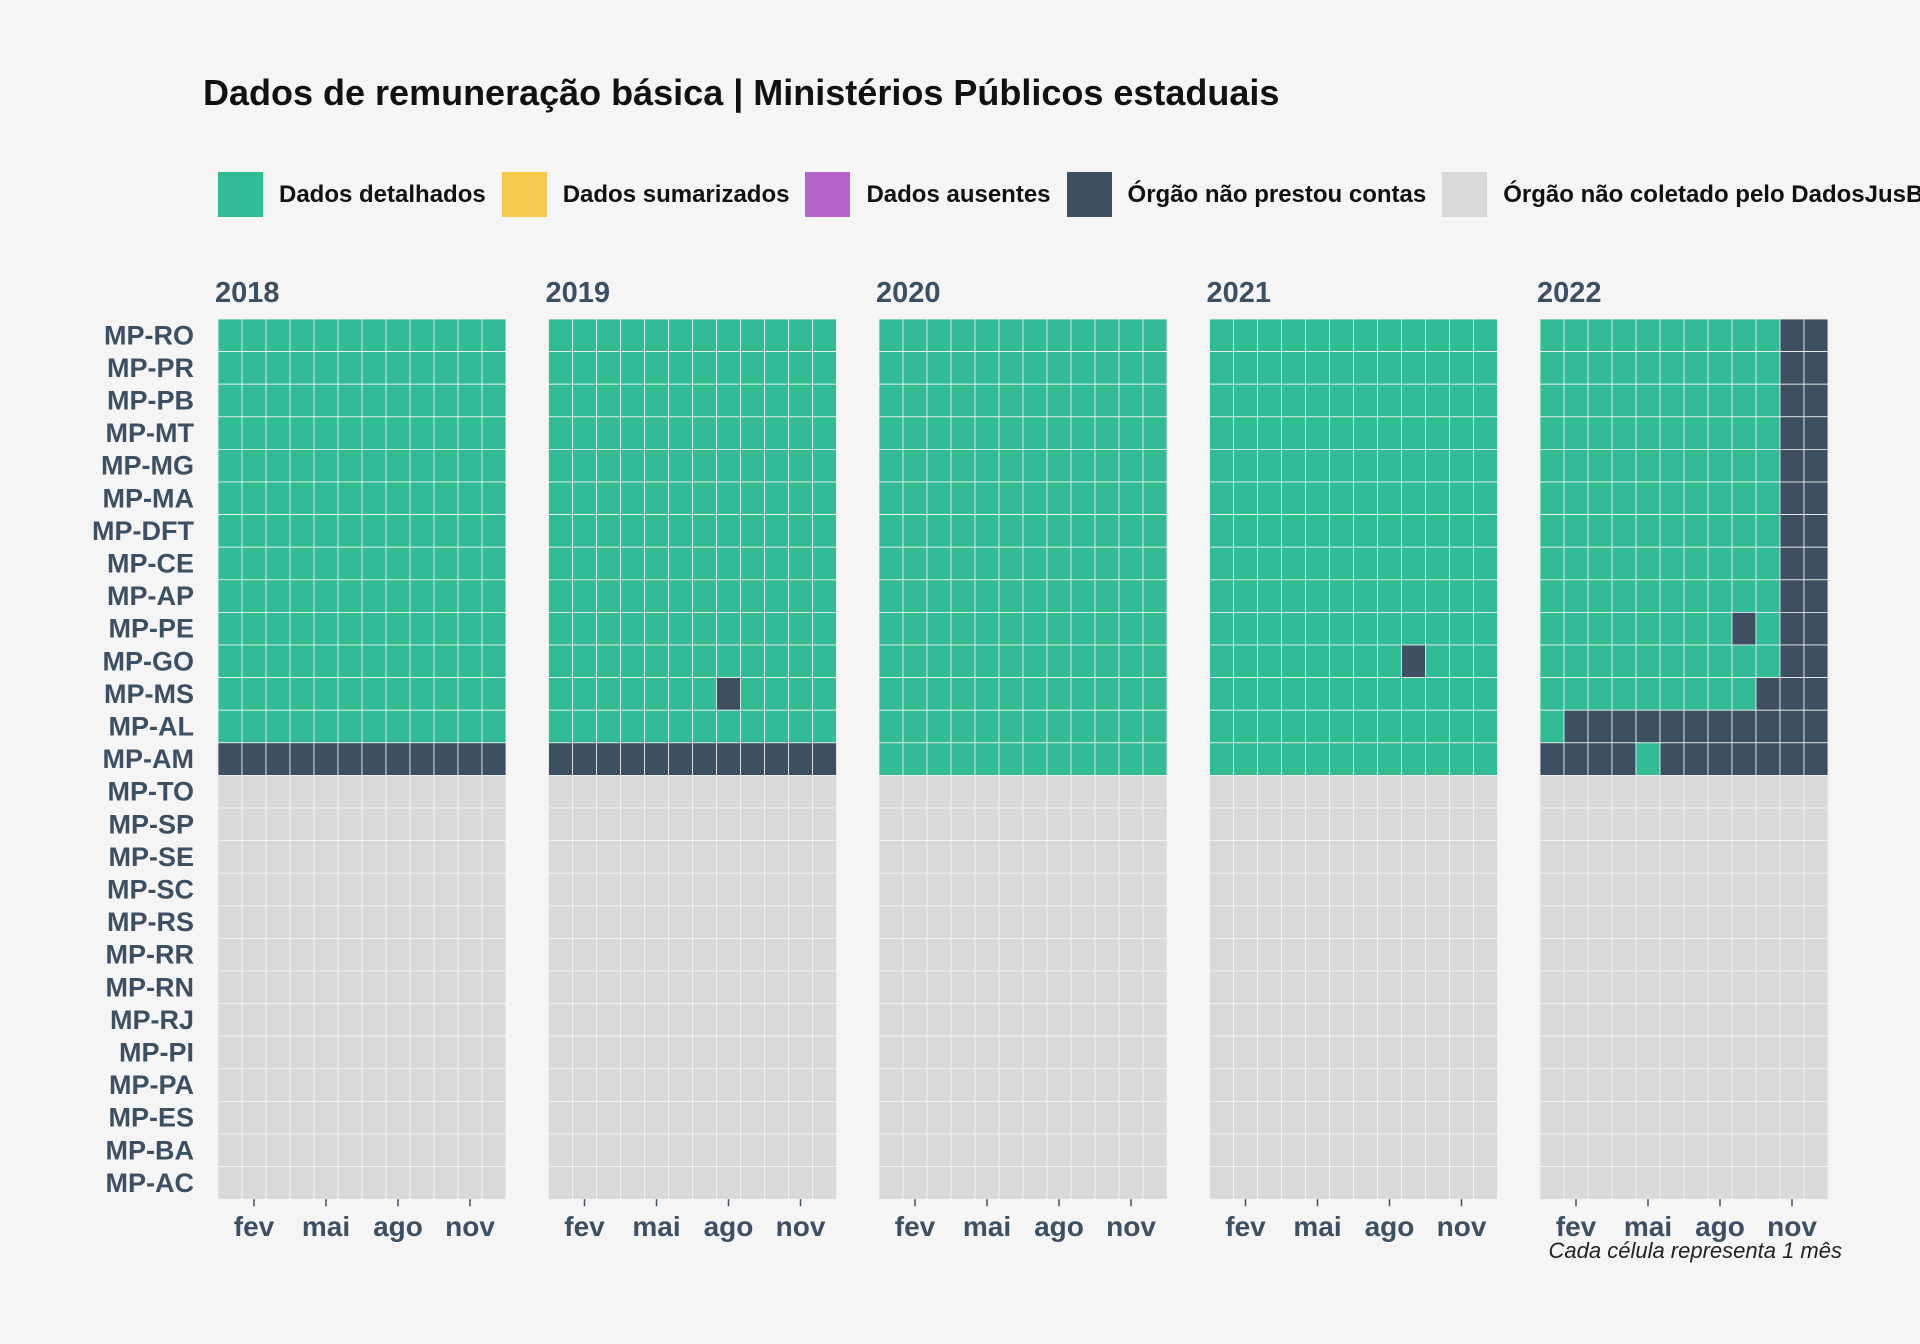 The image size is (1920, 1344). I want to click on y-tick-label: MP-TO, so click(151, 792).